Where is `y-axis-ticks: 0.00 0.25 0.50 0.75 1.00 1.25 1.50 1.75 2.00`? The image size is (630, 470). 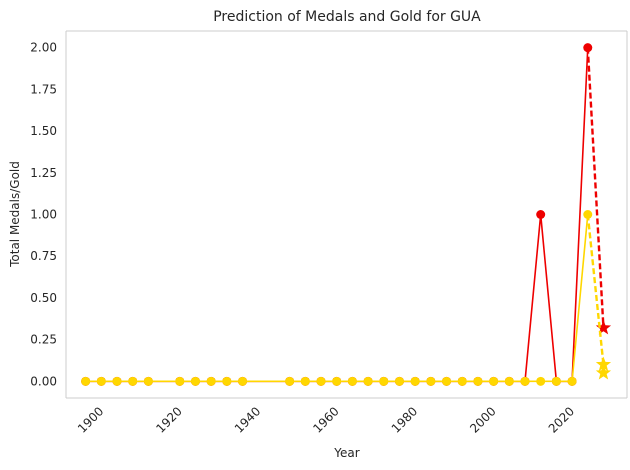
y-axis-ticks: 0.00 0.25 0.50 0.75 1.00 1.25 1.50 1.75 2.00 is located at coordinates (43, 215).